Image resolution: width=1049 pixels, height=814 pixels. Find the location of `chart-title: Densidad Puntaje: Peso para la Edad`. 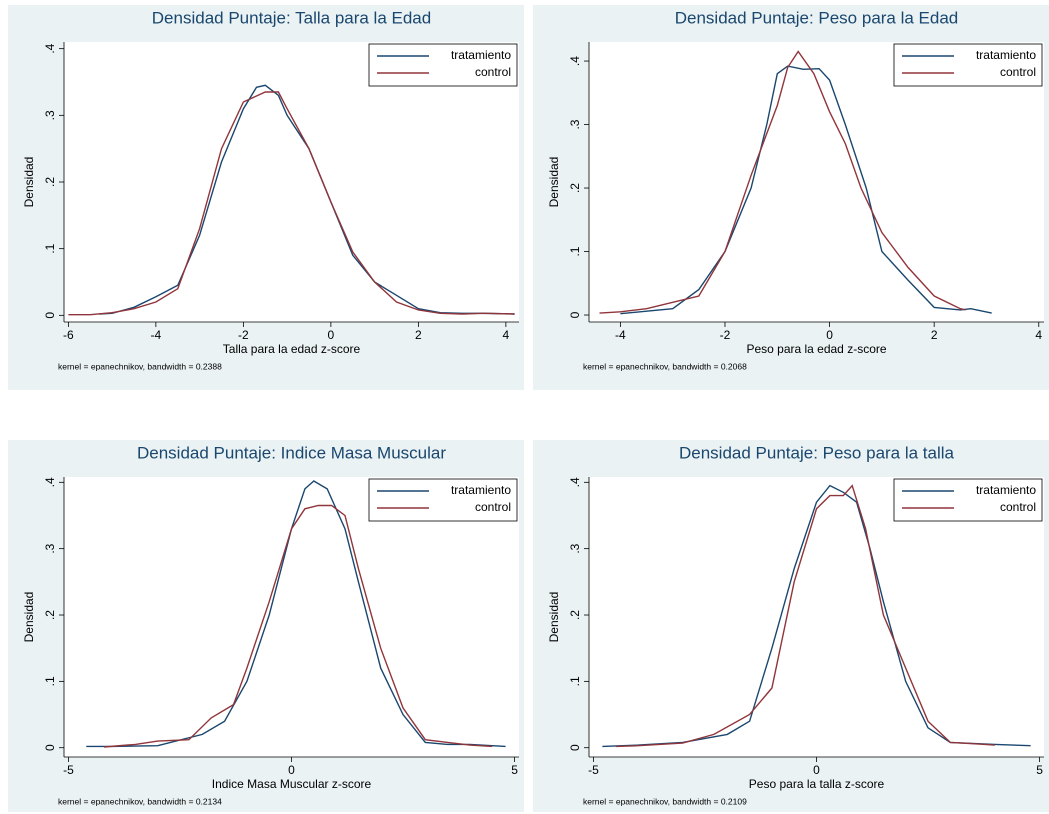

chart-title: Densidad Puntaje: Peso para la Edad is located at coordinates (817, 17).